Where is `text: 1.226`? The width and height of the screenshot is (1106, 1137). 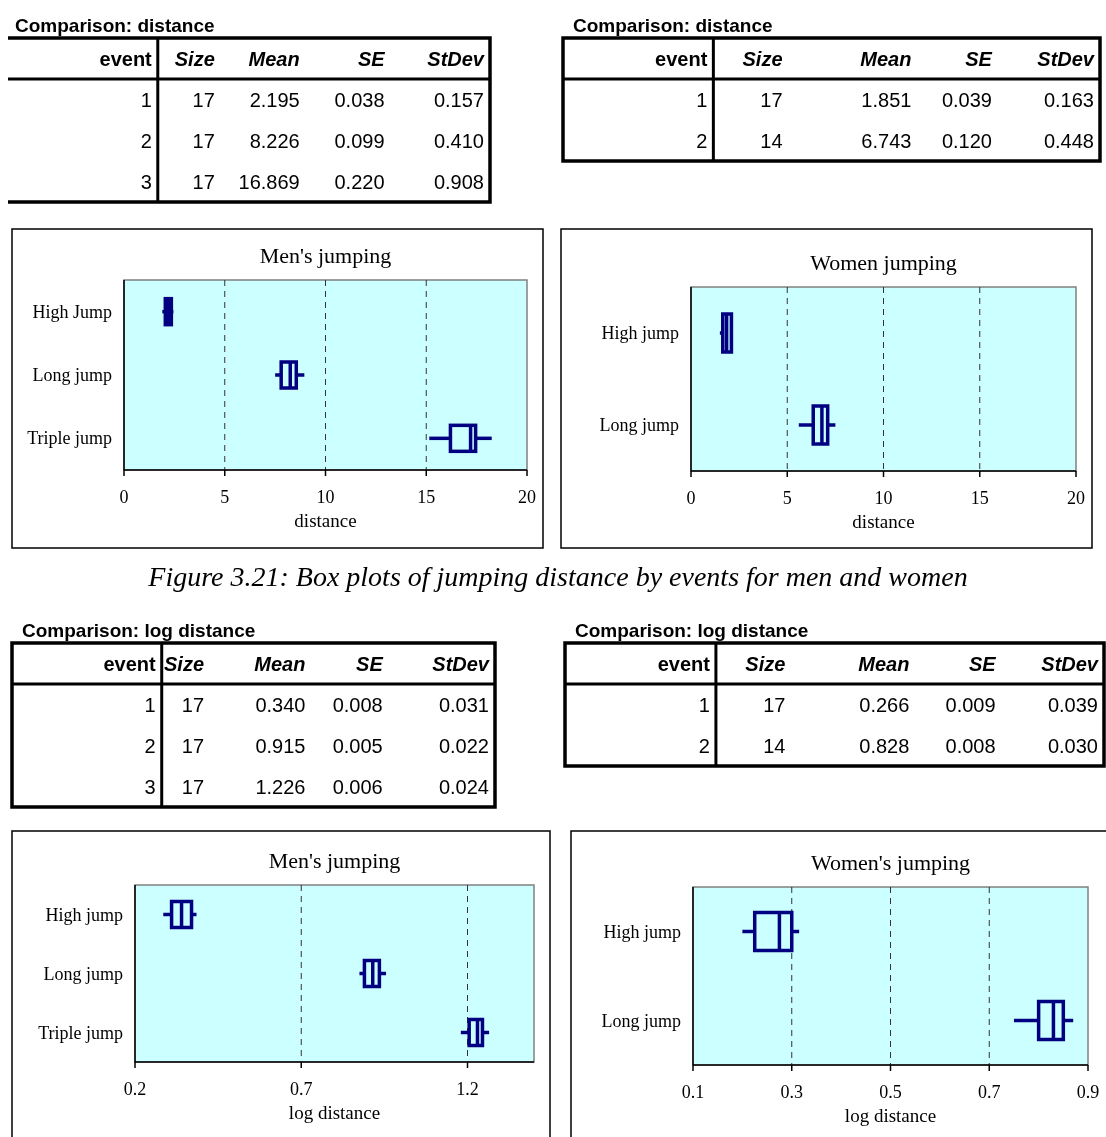 text: 1.226 is located at coordinates (280, 786).